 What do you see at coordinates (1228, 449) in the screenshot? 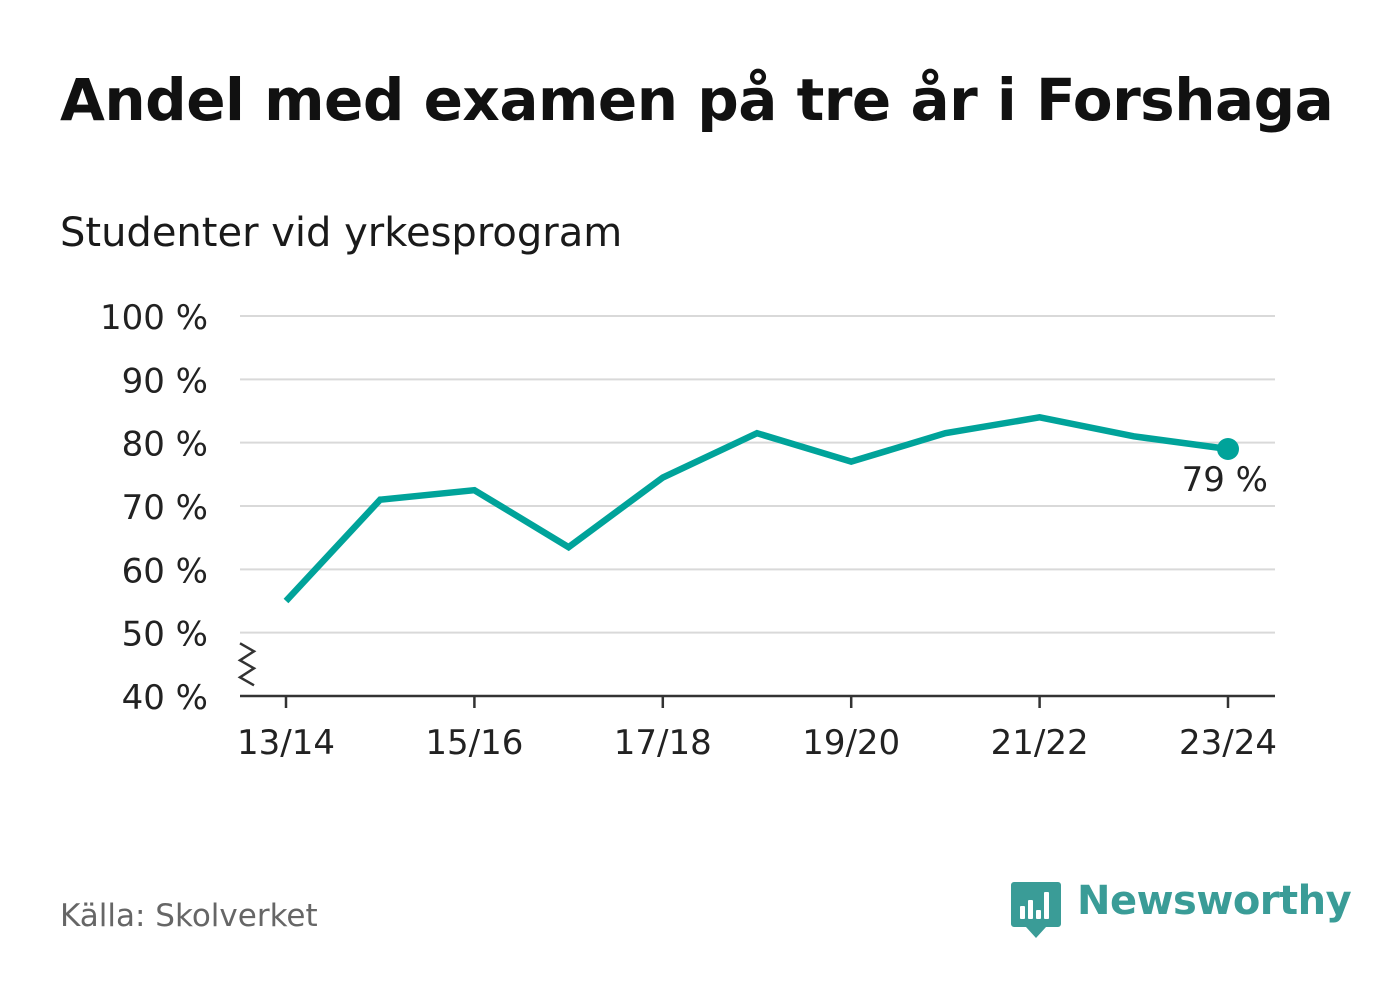
I see `series-end-point` at bounding box center [1228, 449].